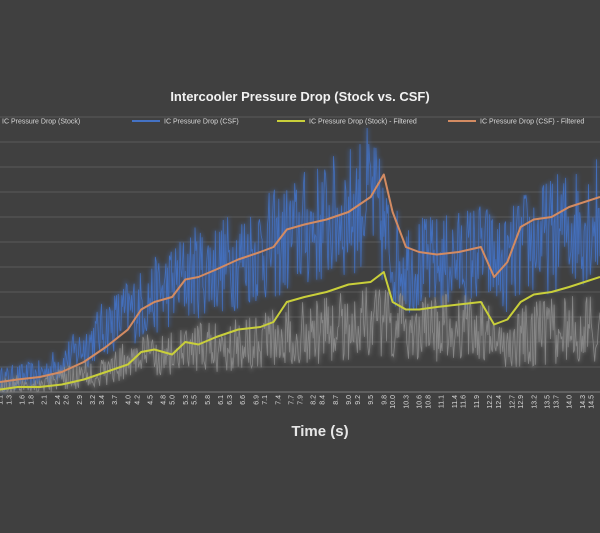  I want to click on x-tick-22: 6.9, so click(256, 400).